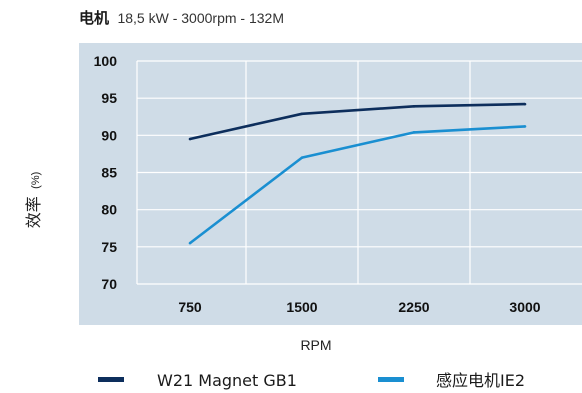 This screenshot has width=582, height=393. Describe the element at coordinates (109, 210) in the screenshot. I see `y-tick-label: 80` at that location.